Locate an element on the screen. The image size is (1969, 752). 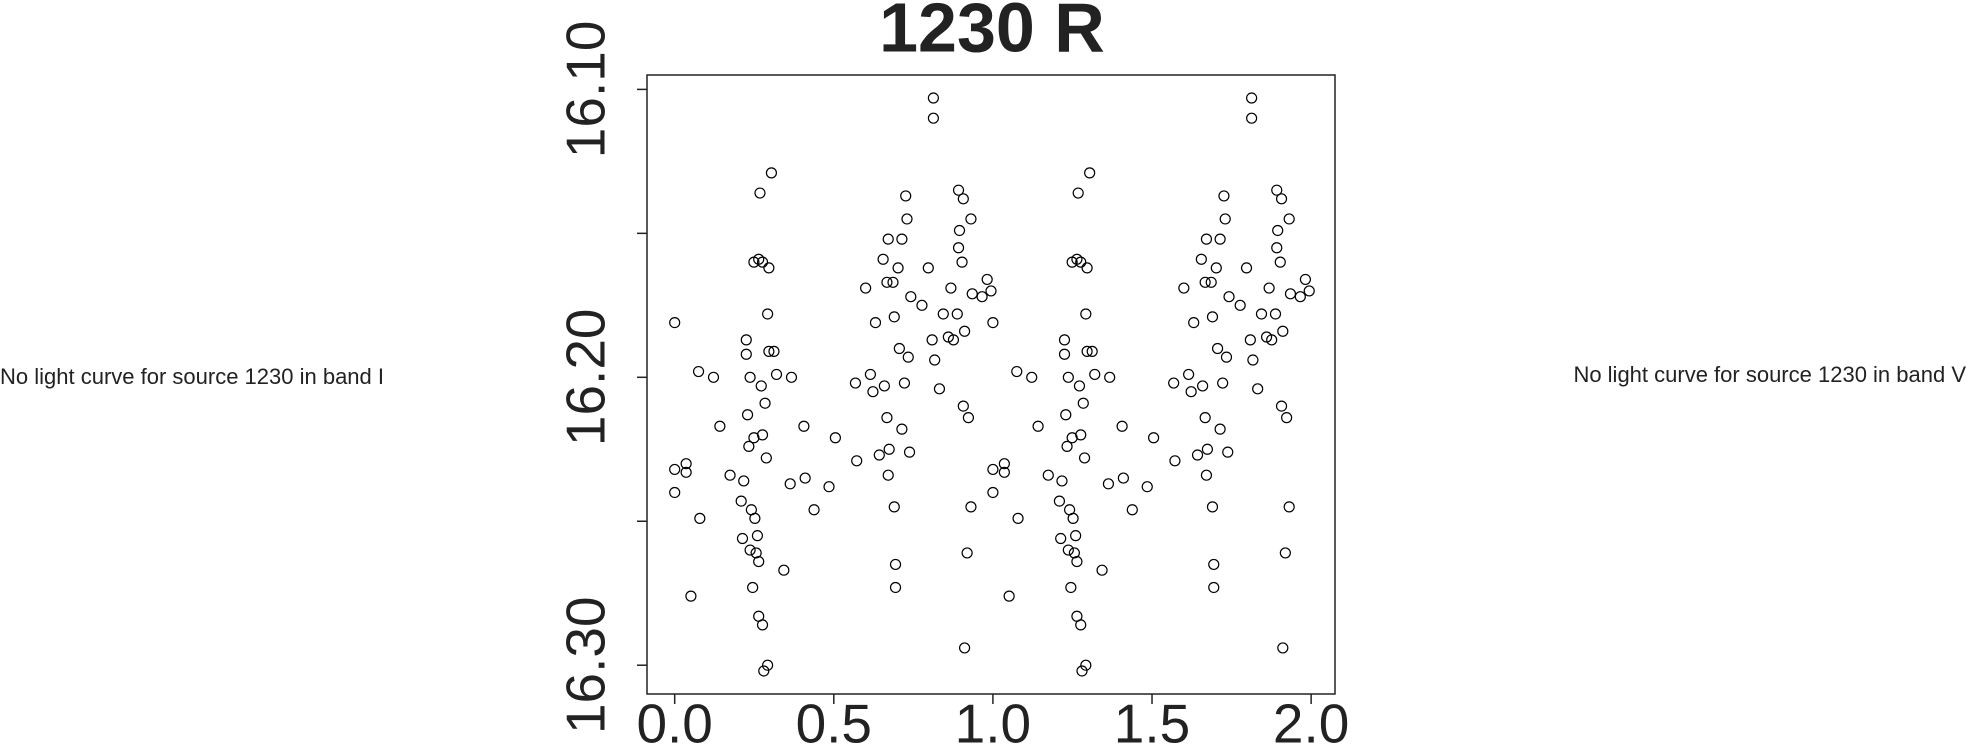
x-tick-label: 1.0 is located at coordinates (993, 722).